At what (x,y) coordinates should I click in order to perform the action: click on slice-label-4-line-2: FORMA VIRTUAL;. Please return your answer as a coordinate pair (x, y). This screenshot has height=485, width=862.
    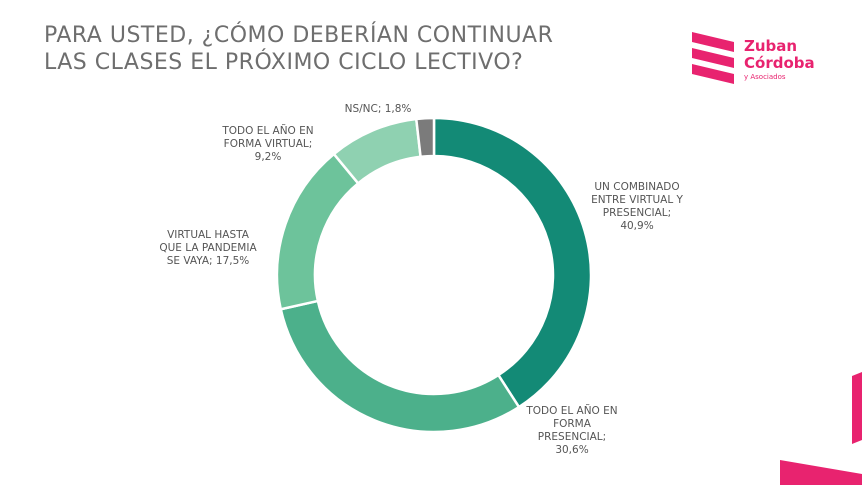
    Looking at the image, I should click on (268, 144).